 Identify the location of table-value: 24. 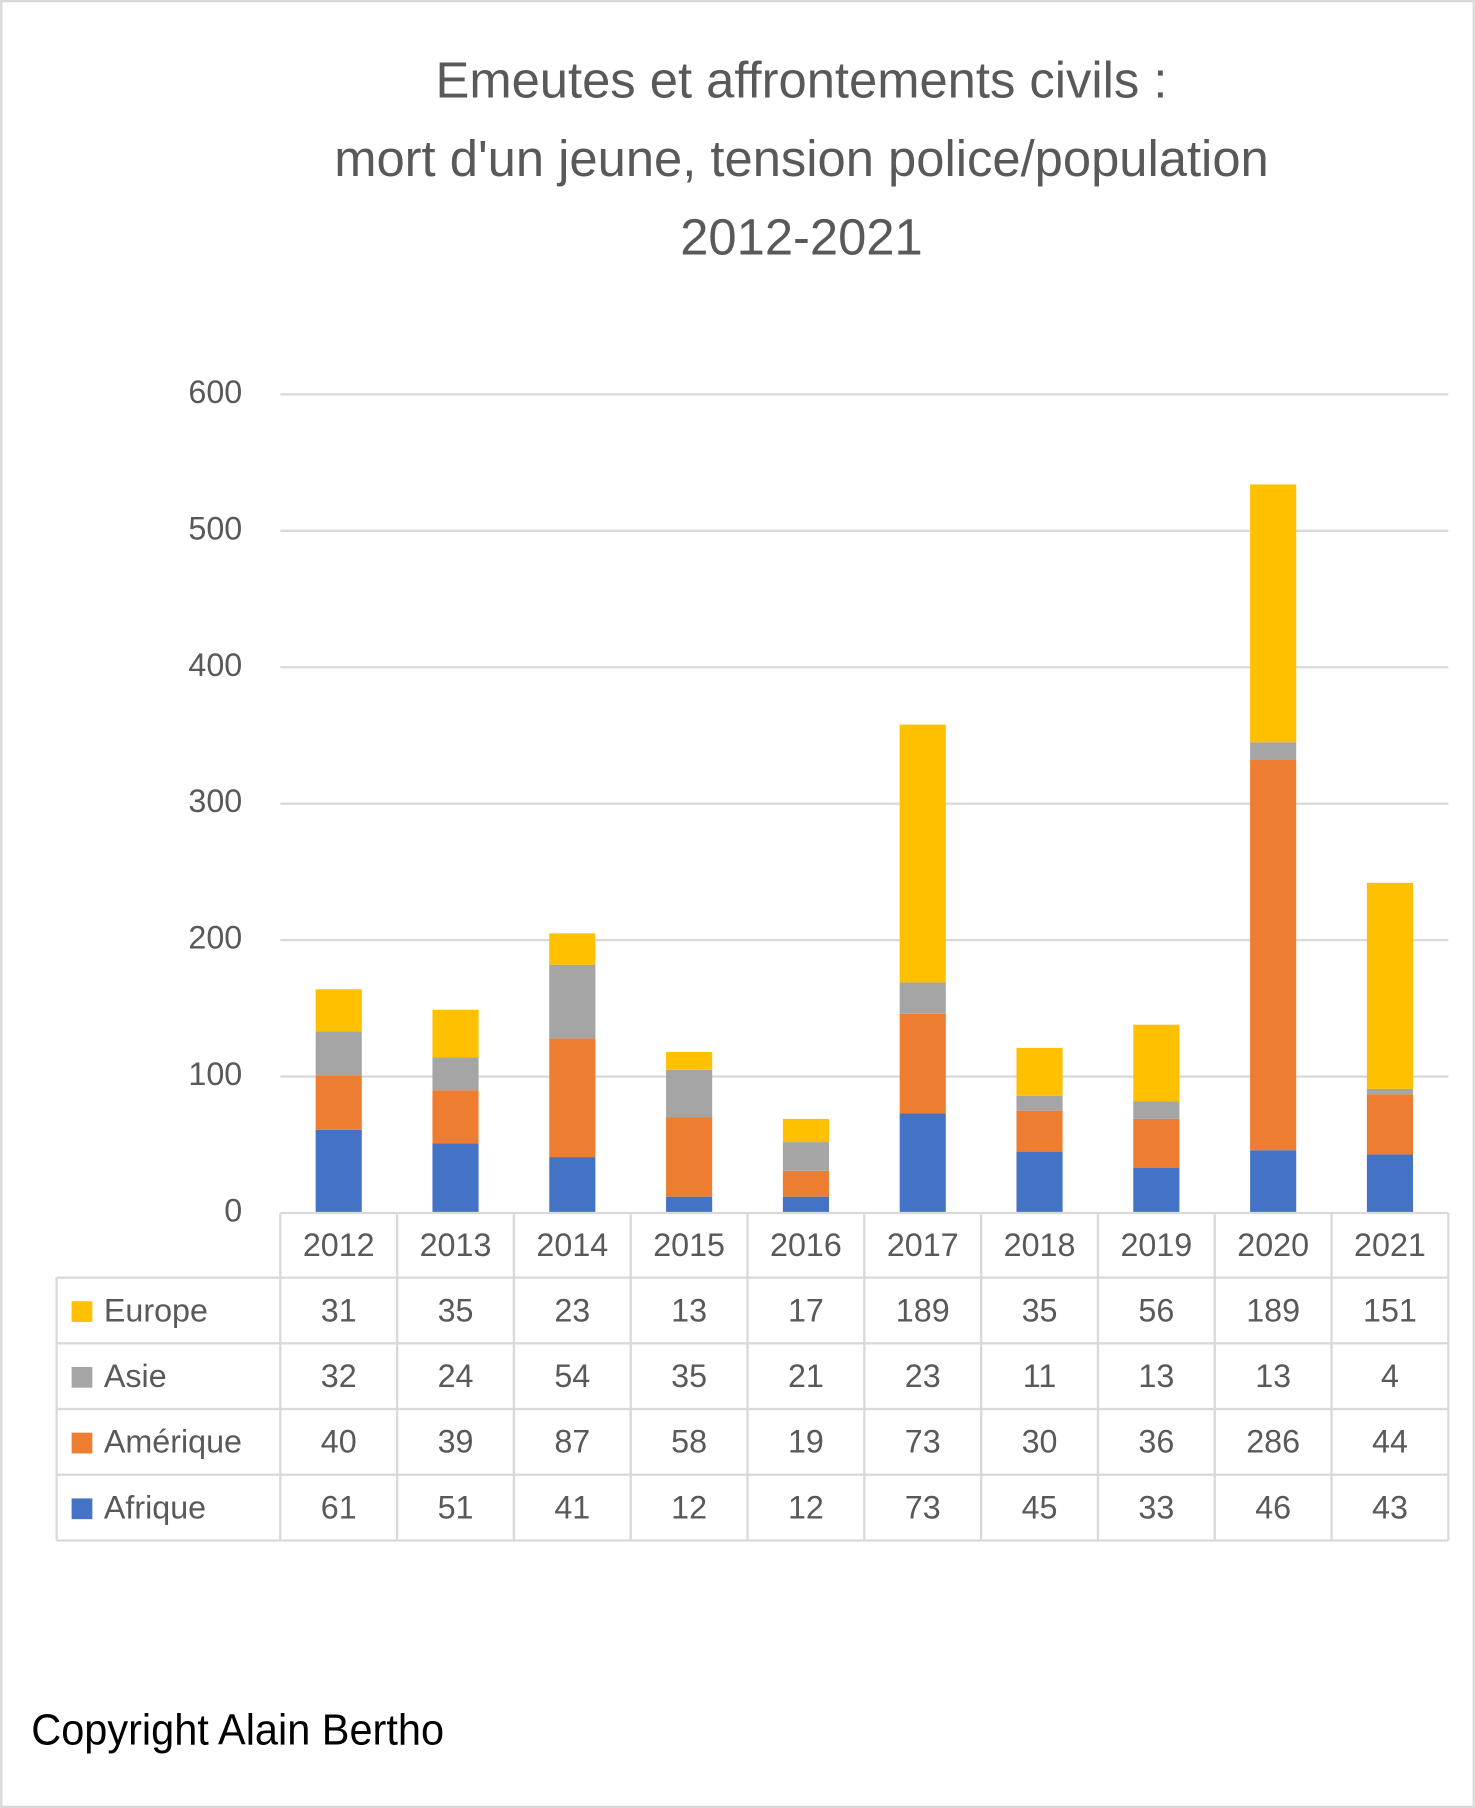
(456, 1376).